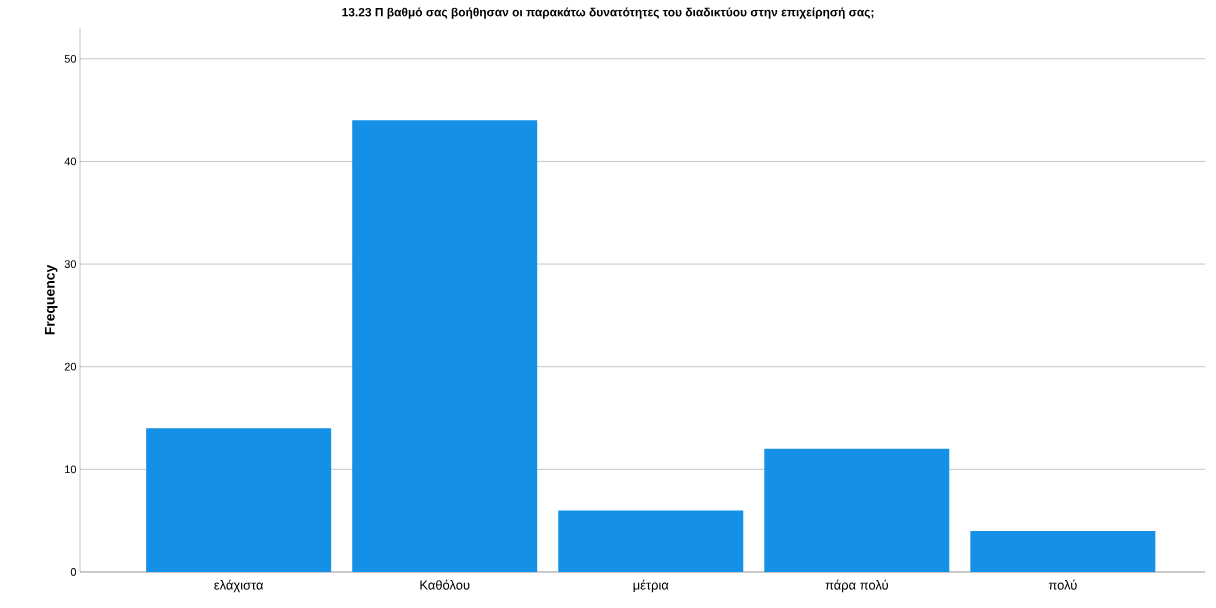 The image size is (1216, 608). Describe the element at coordinates (1062, 584) in the screenshot. I see `x-tick-label: πολύ` at that location.